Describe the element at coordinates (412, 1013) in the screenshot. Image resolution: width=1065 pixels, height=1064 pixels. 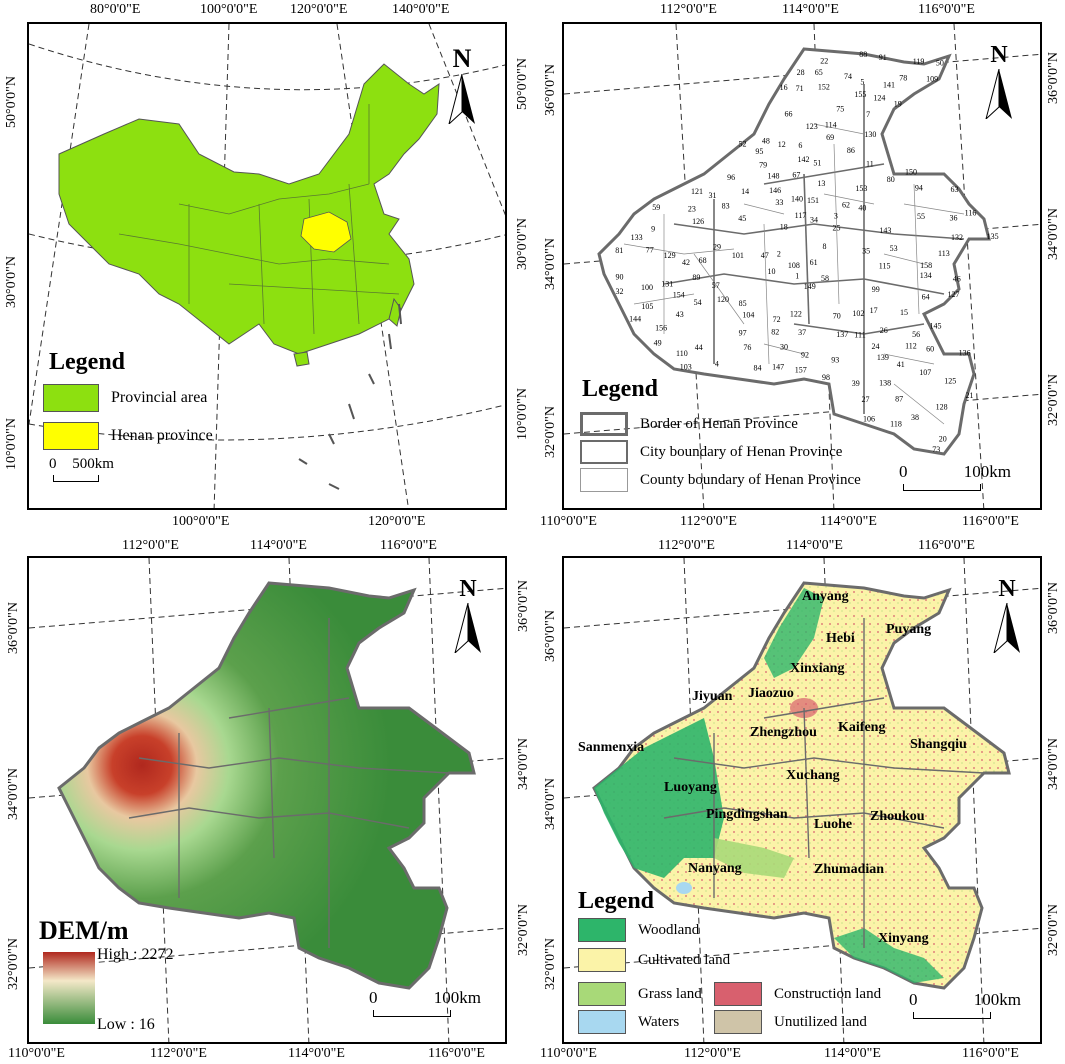
I see `scale-line` at that location.